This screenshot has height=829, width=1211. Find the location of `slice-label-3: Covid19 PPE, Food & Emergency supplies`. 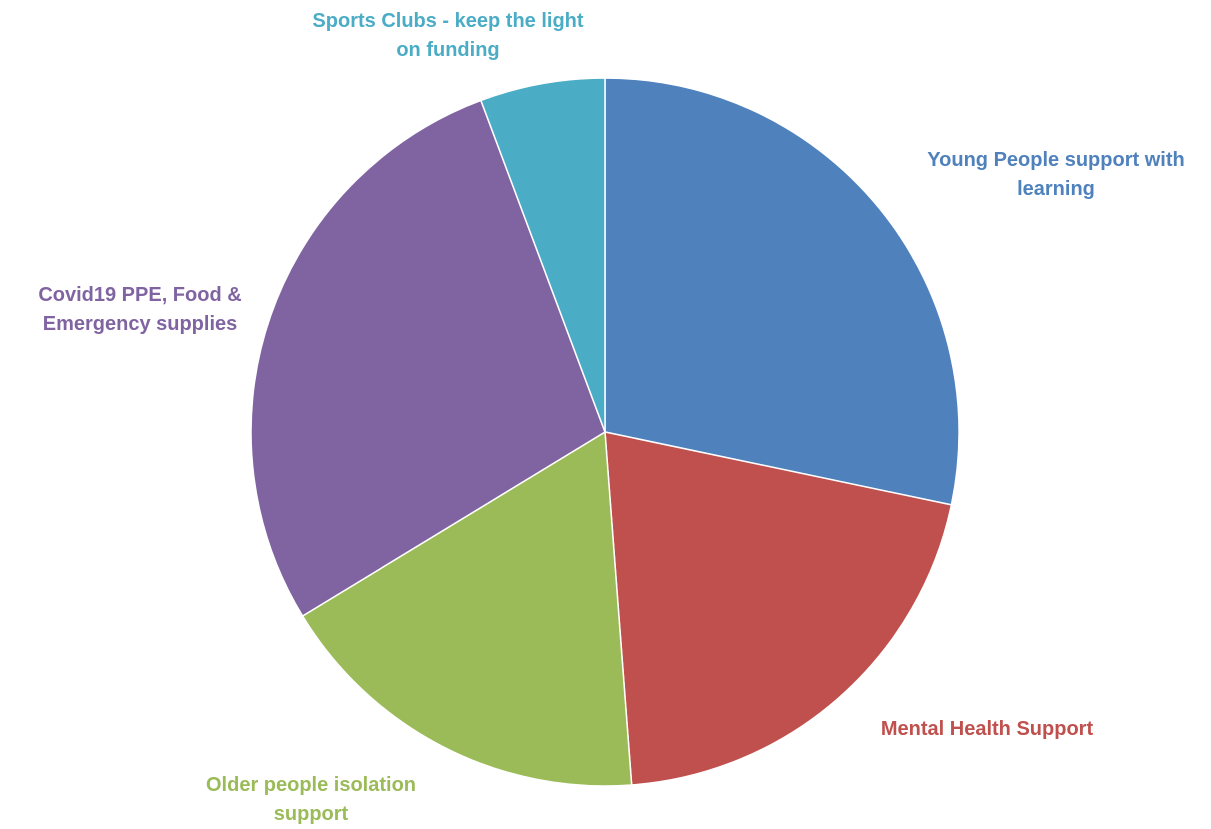

slice-label-3: Covid19 PPE, Food & Emergency supplies is located at coordinates (139, 309).